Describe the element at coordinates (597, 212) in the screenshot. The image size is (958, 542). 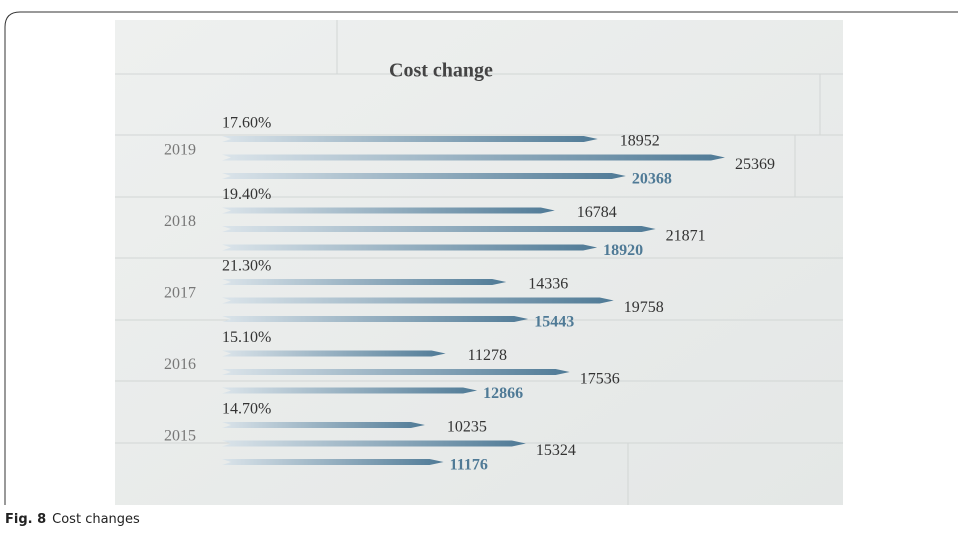
I see `data-label: 16784` at that location.